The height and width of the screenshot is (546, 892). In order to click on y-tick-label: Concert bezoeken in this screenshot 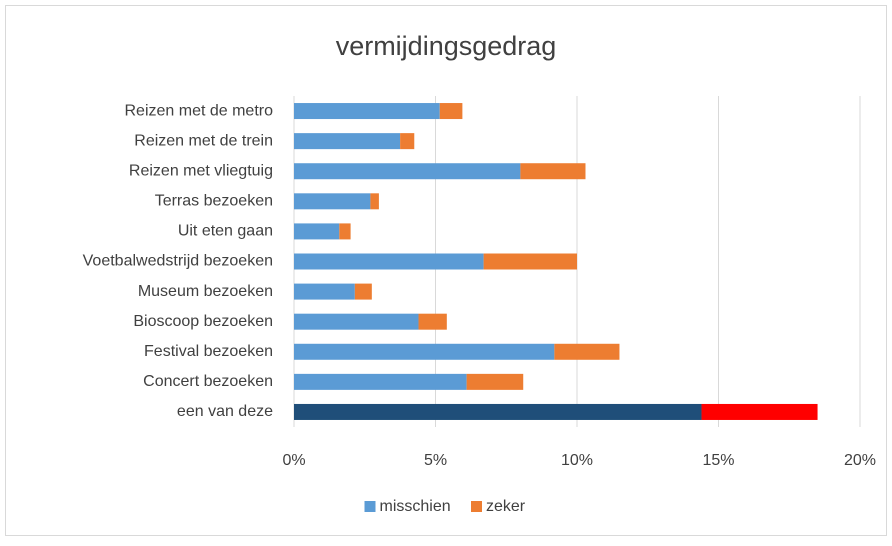, I will do `click(208, 381)`.